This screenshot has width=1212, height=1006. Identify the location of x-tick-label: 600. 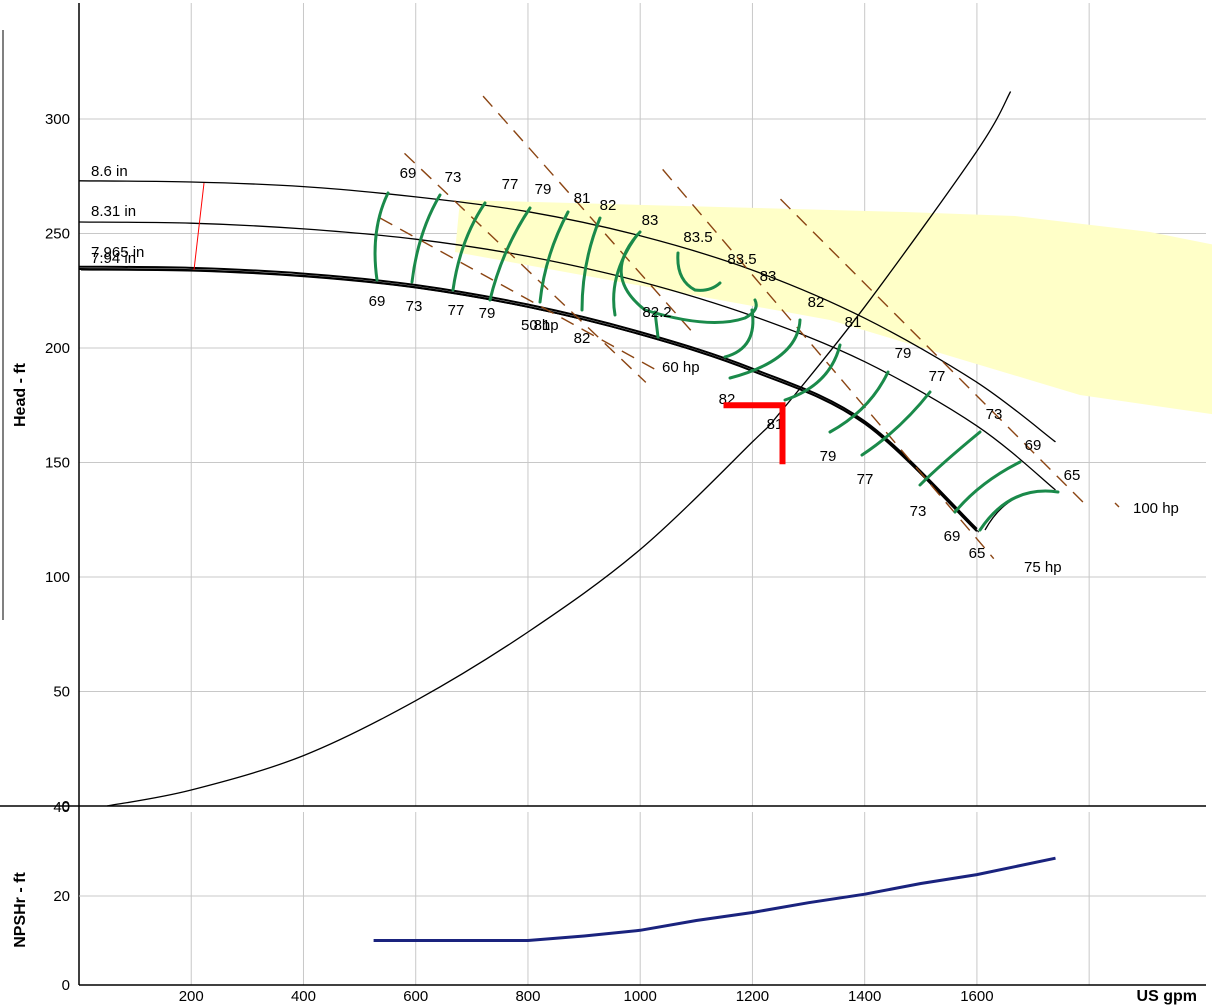
(415, 996).